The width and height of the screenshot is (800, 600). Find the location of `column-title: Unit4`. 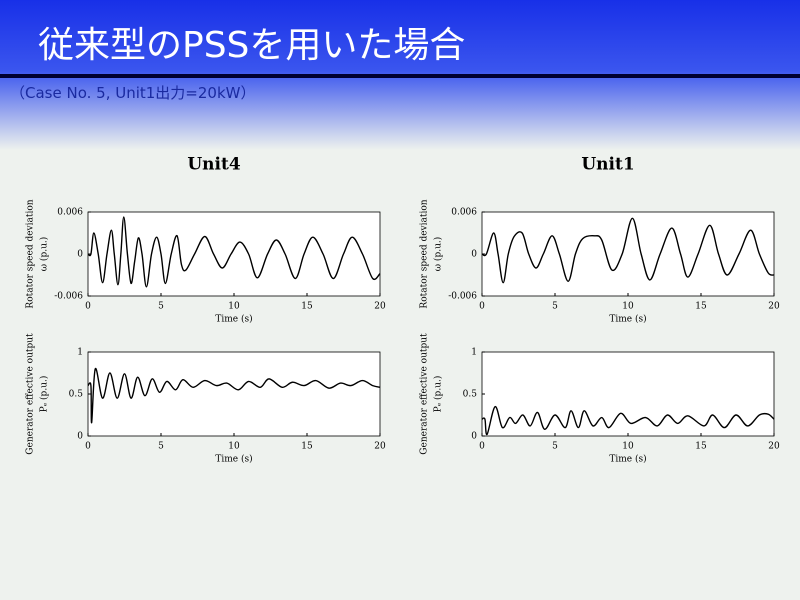

column-title: Unit4 is located at coordinates (213, 165).